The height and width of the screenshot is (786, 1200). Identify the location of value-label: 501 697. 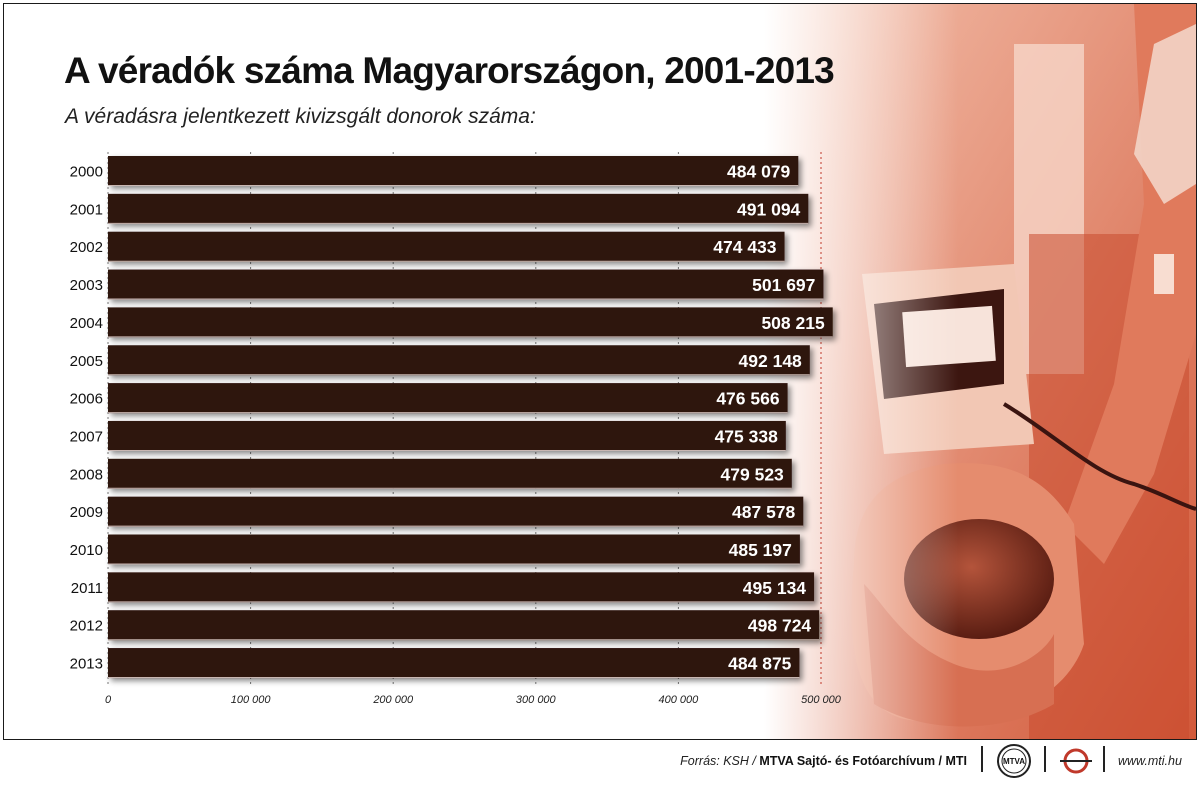
(783, 285).